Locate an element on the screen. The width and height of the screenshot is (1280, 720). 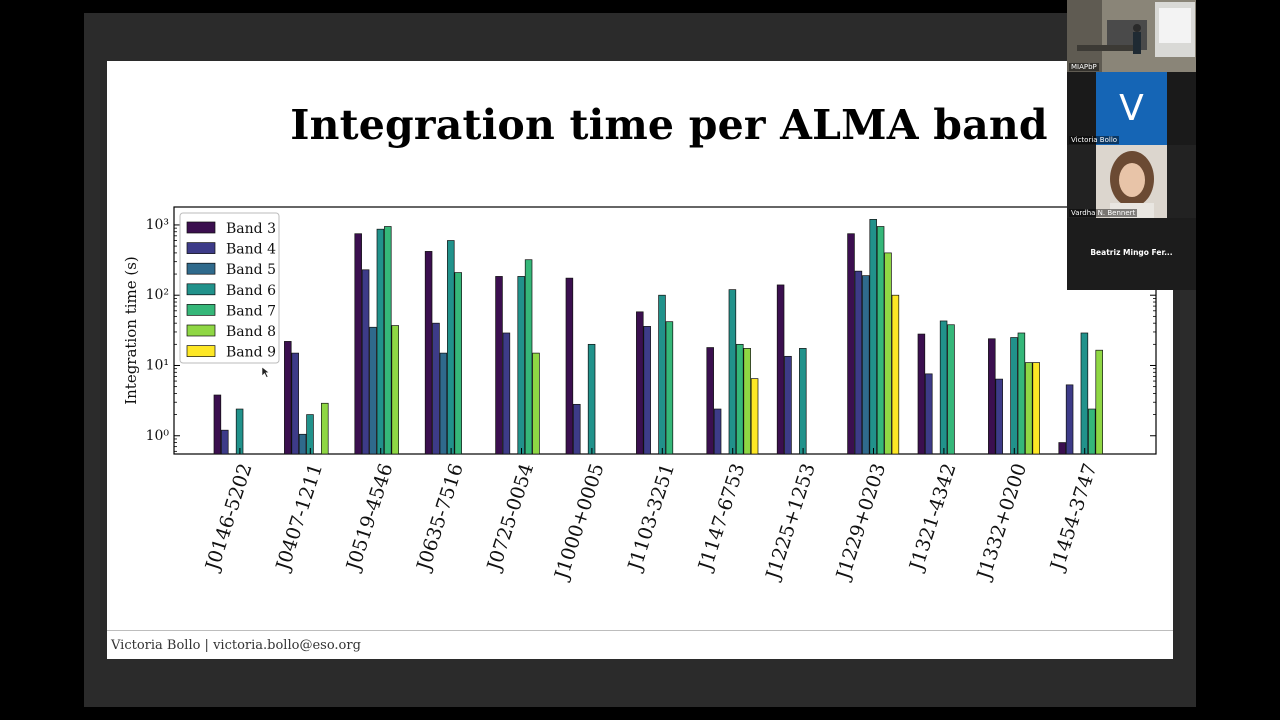
cursor-icon is located at coordinates (265, 372).